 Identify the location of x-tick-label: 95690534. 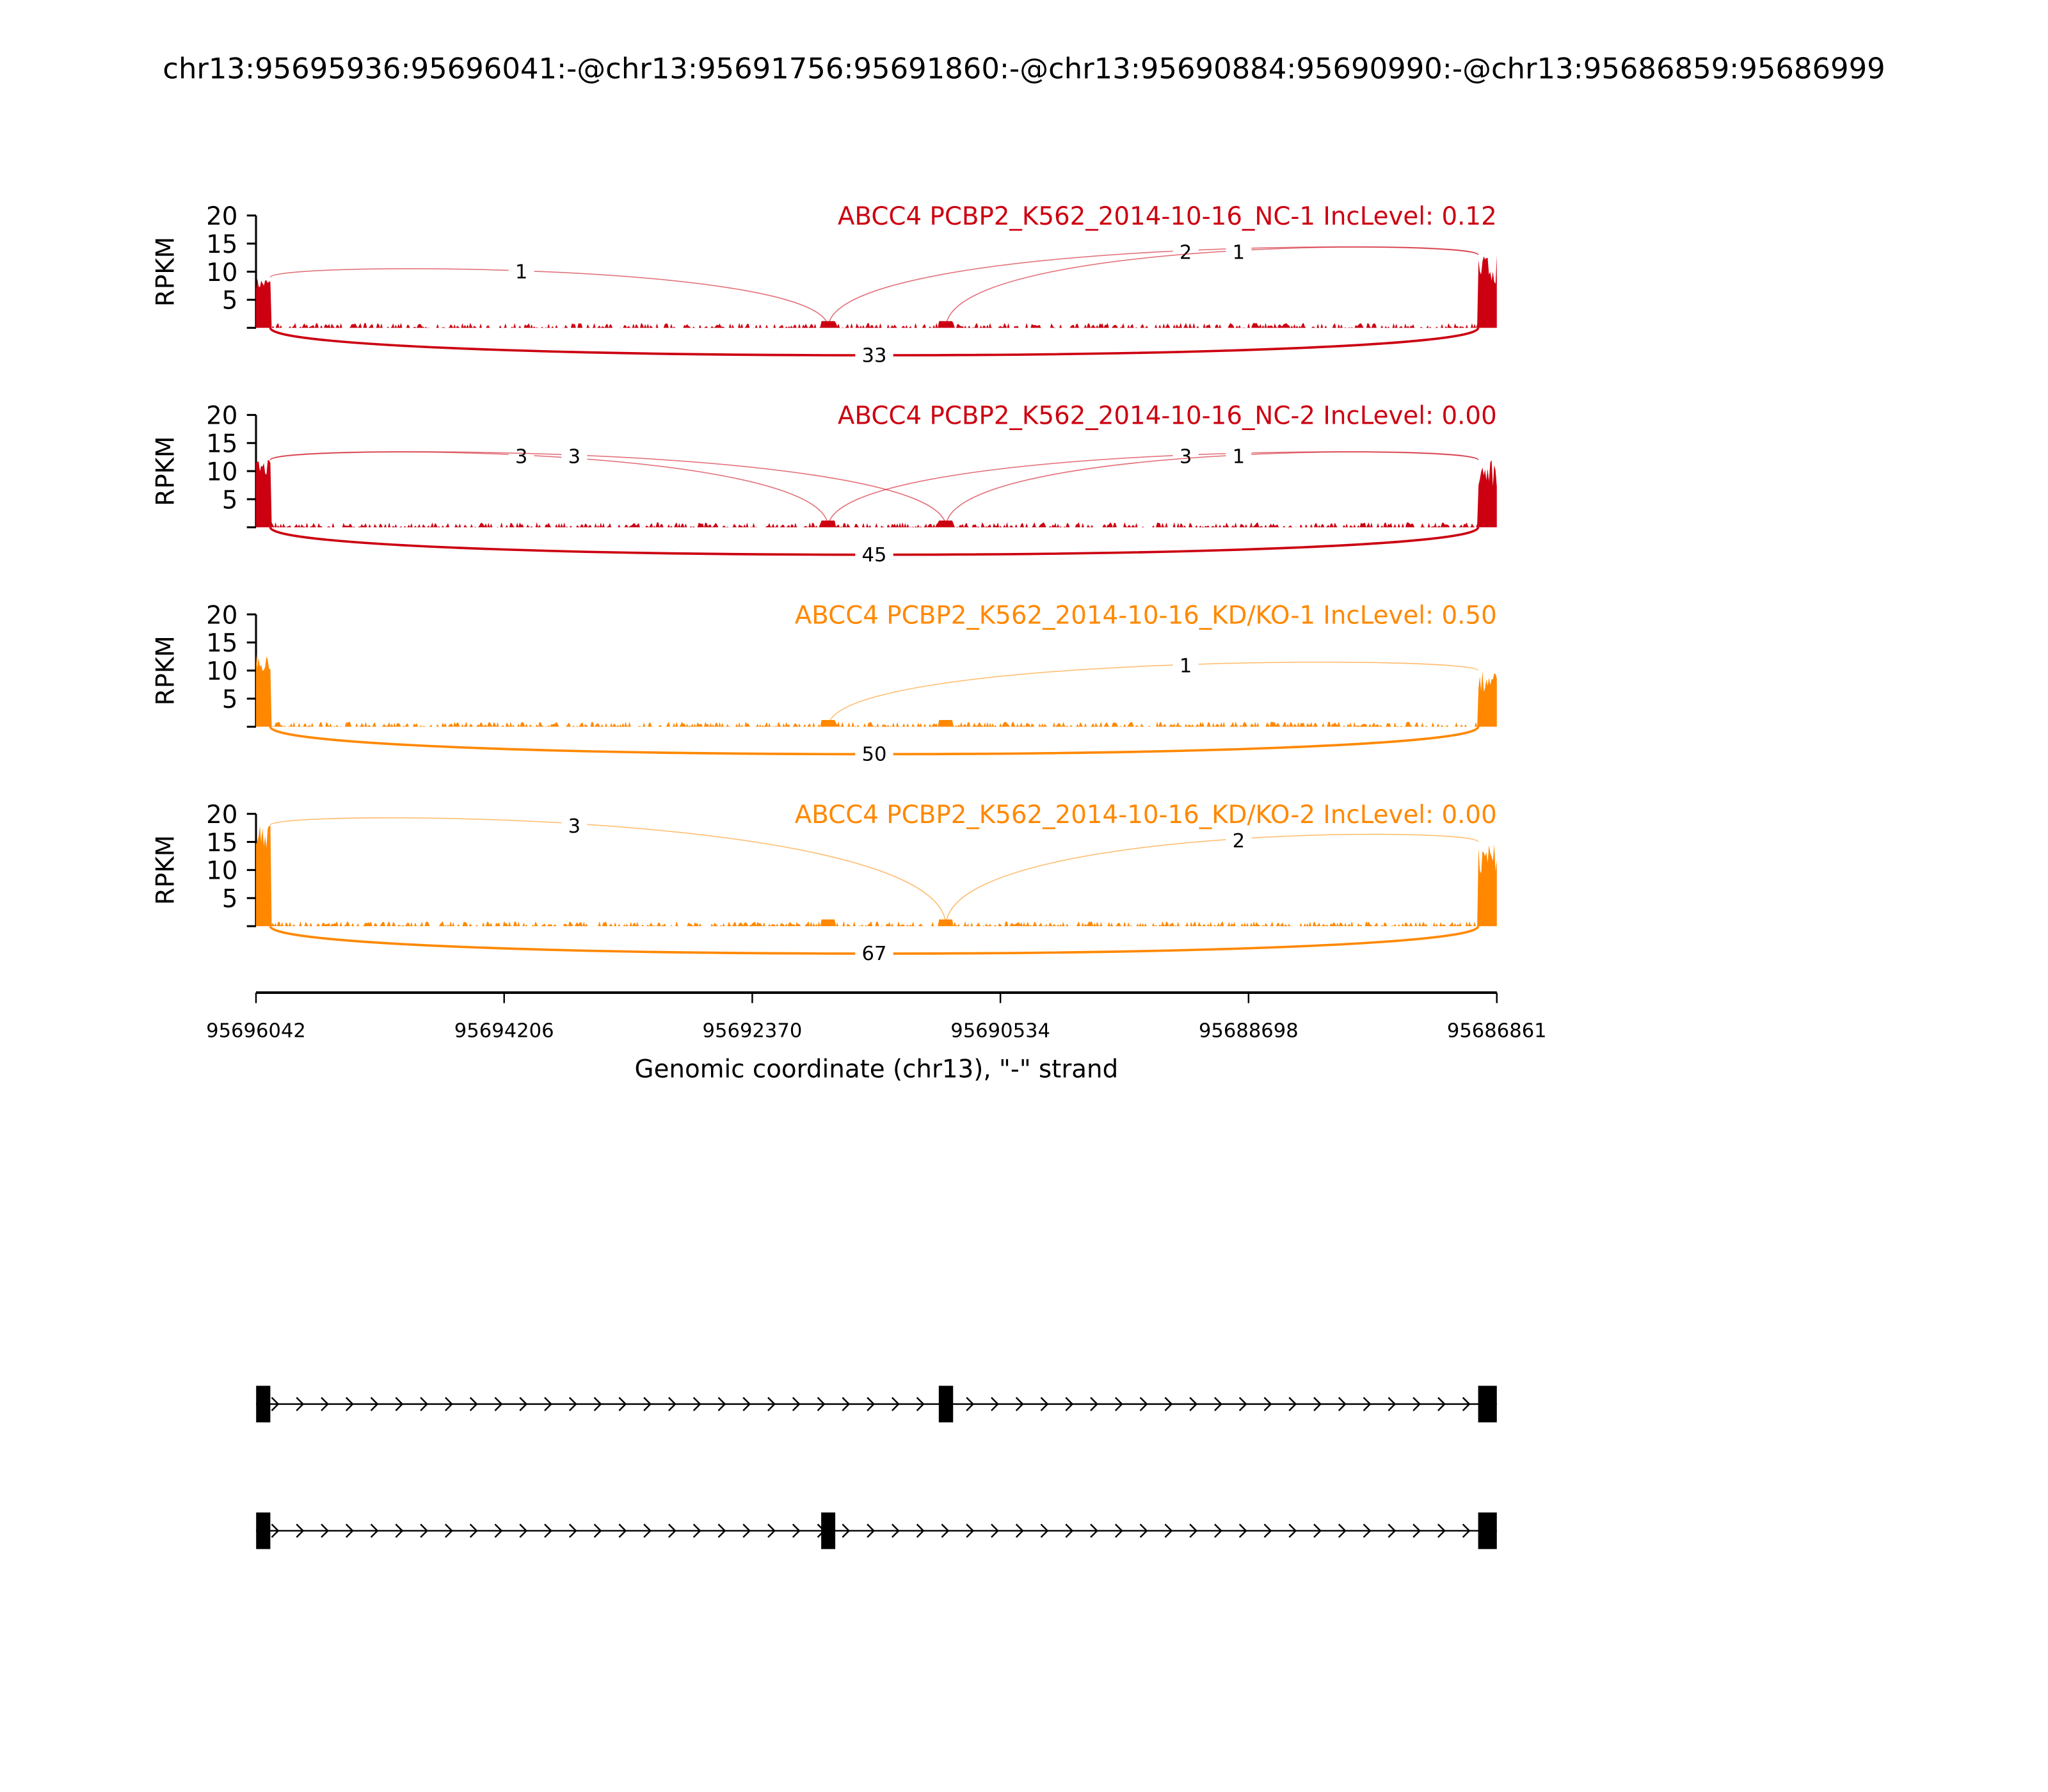
(1000, 1031).